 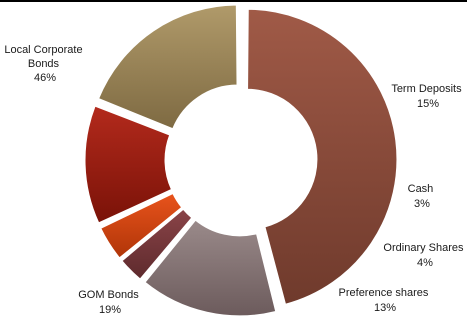 What do you see at coordinates (44, 64) in the screenshot?
I see `slice-label-local-corporate-bonds: Local Corporate Bonds 46%` at bounding box center [44, 64].